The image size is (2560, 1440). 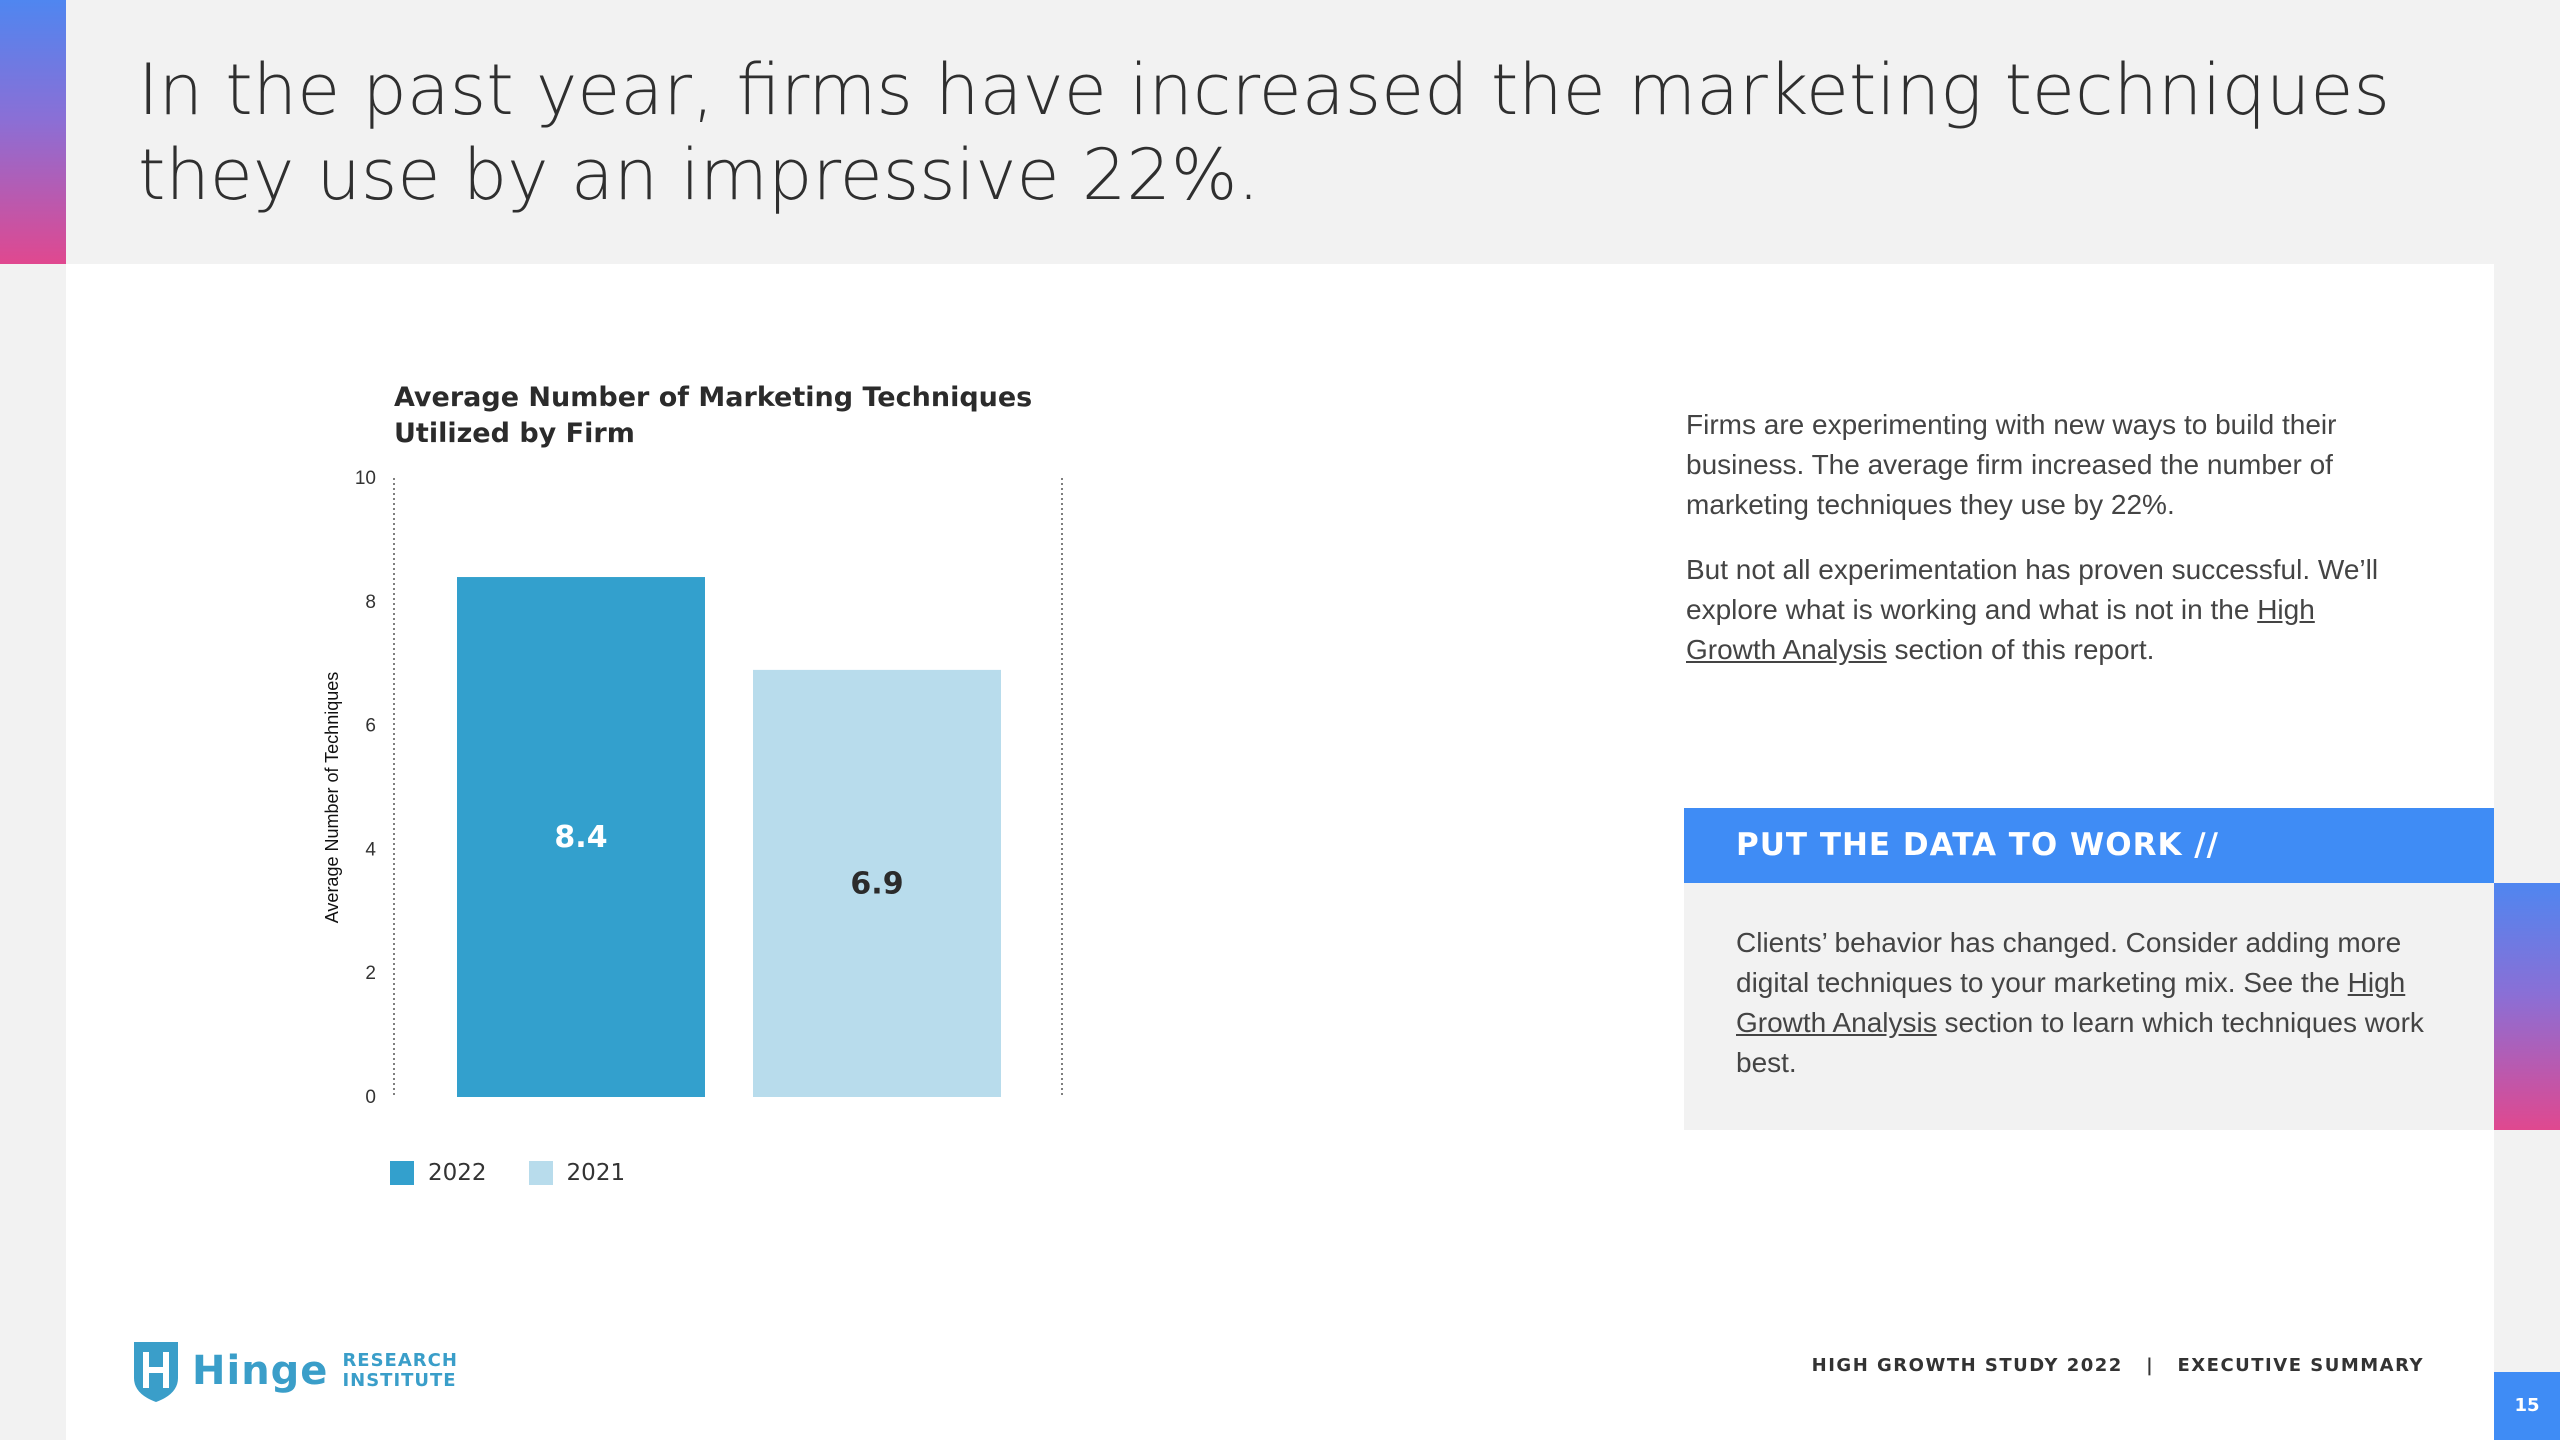 I want to click on bar-2022, so click(x=581, y=837).